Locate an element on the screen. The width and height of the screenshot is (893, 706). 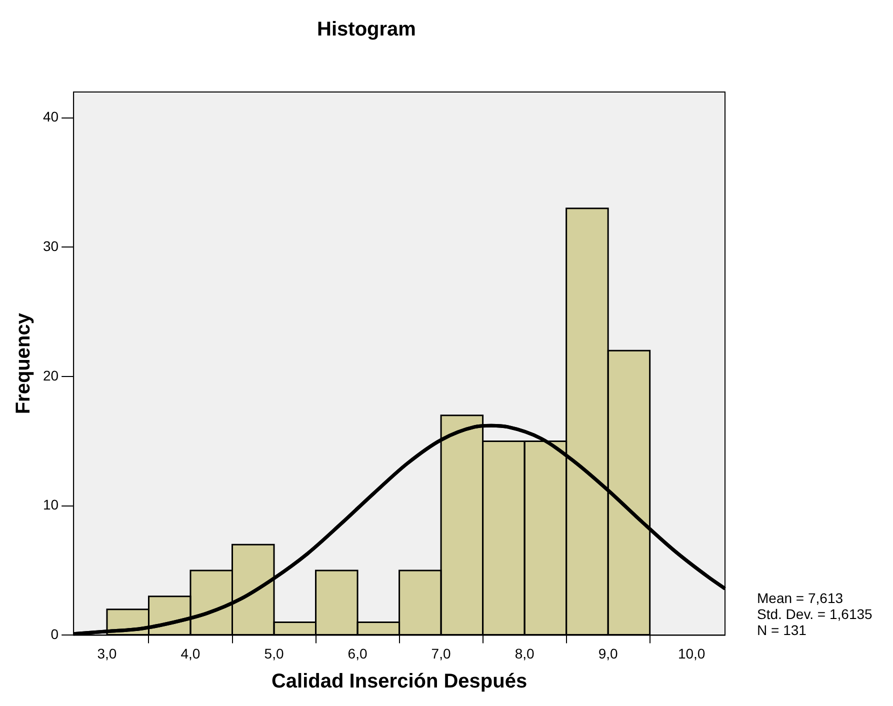
chart-title: Histogram is located at coordinates (366, 29).